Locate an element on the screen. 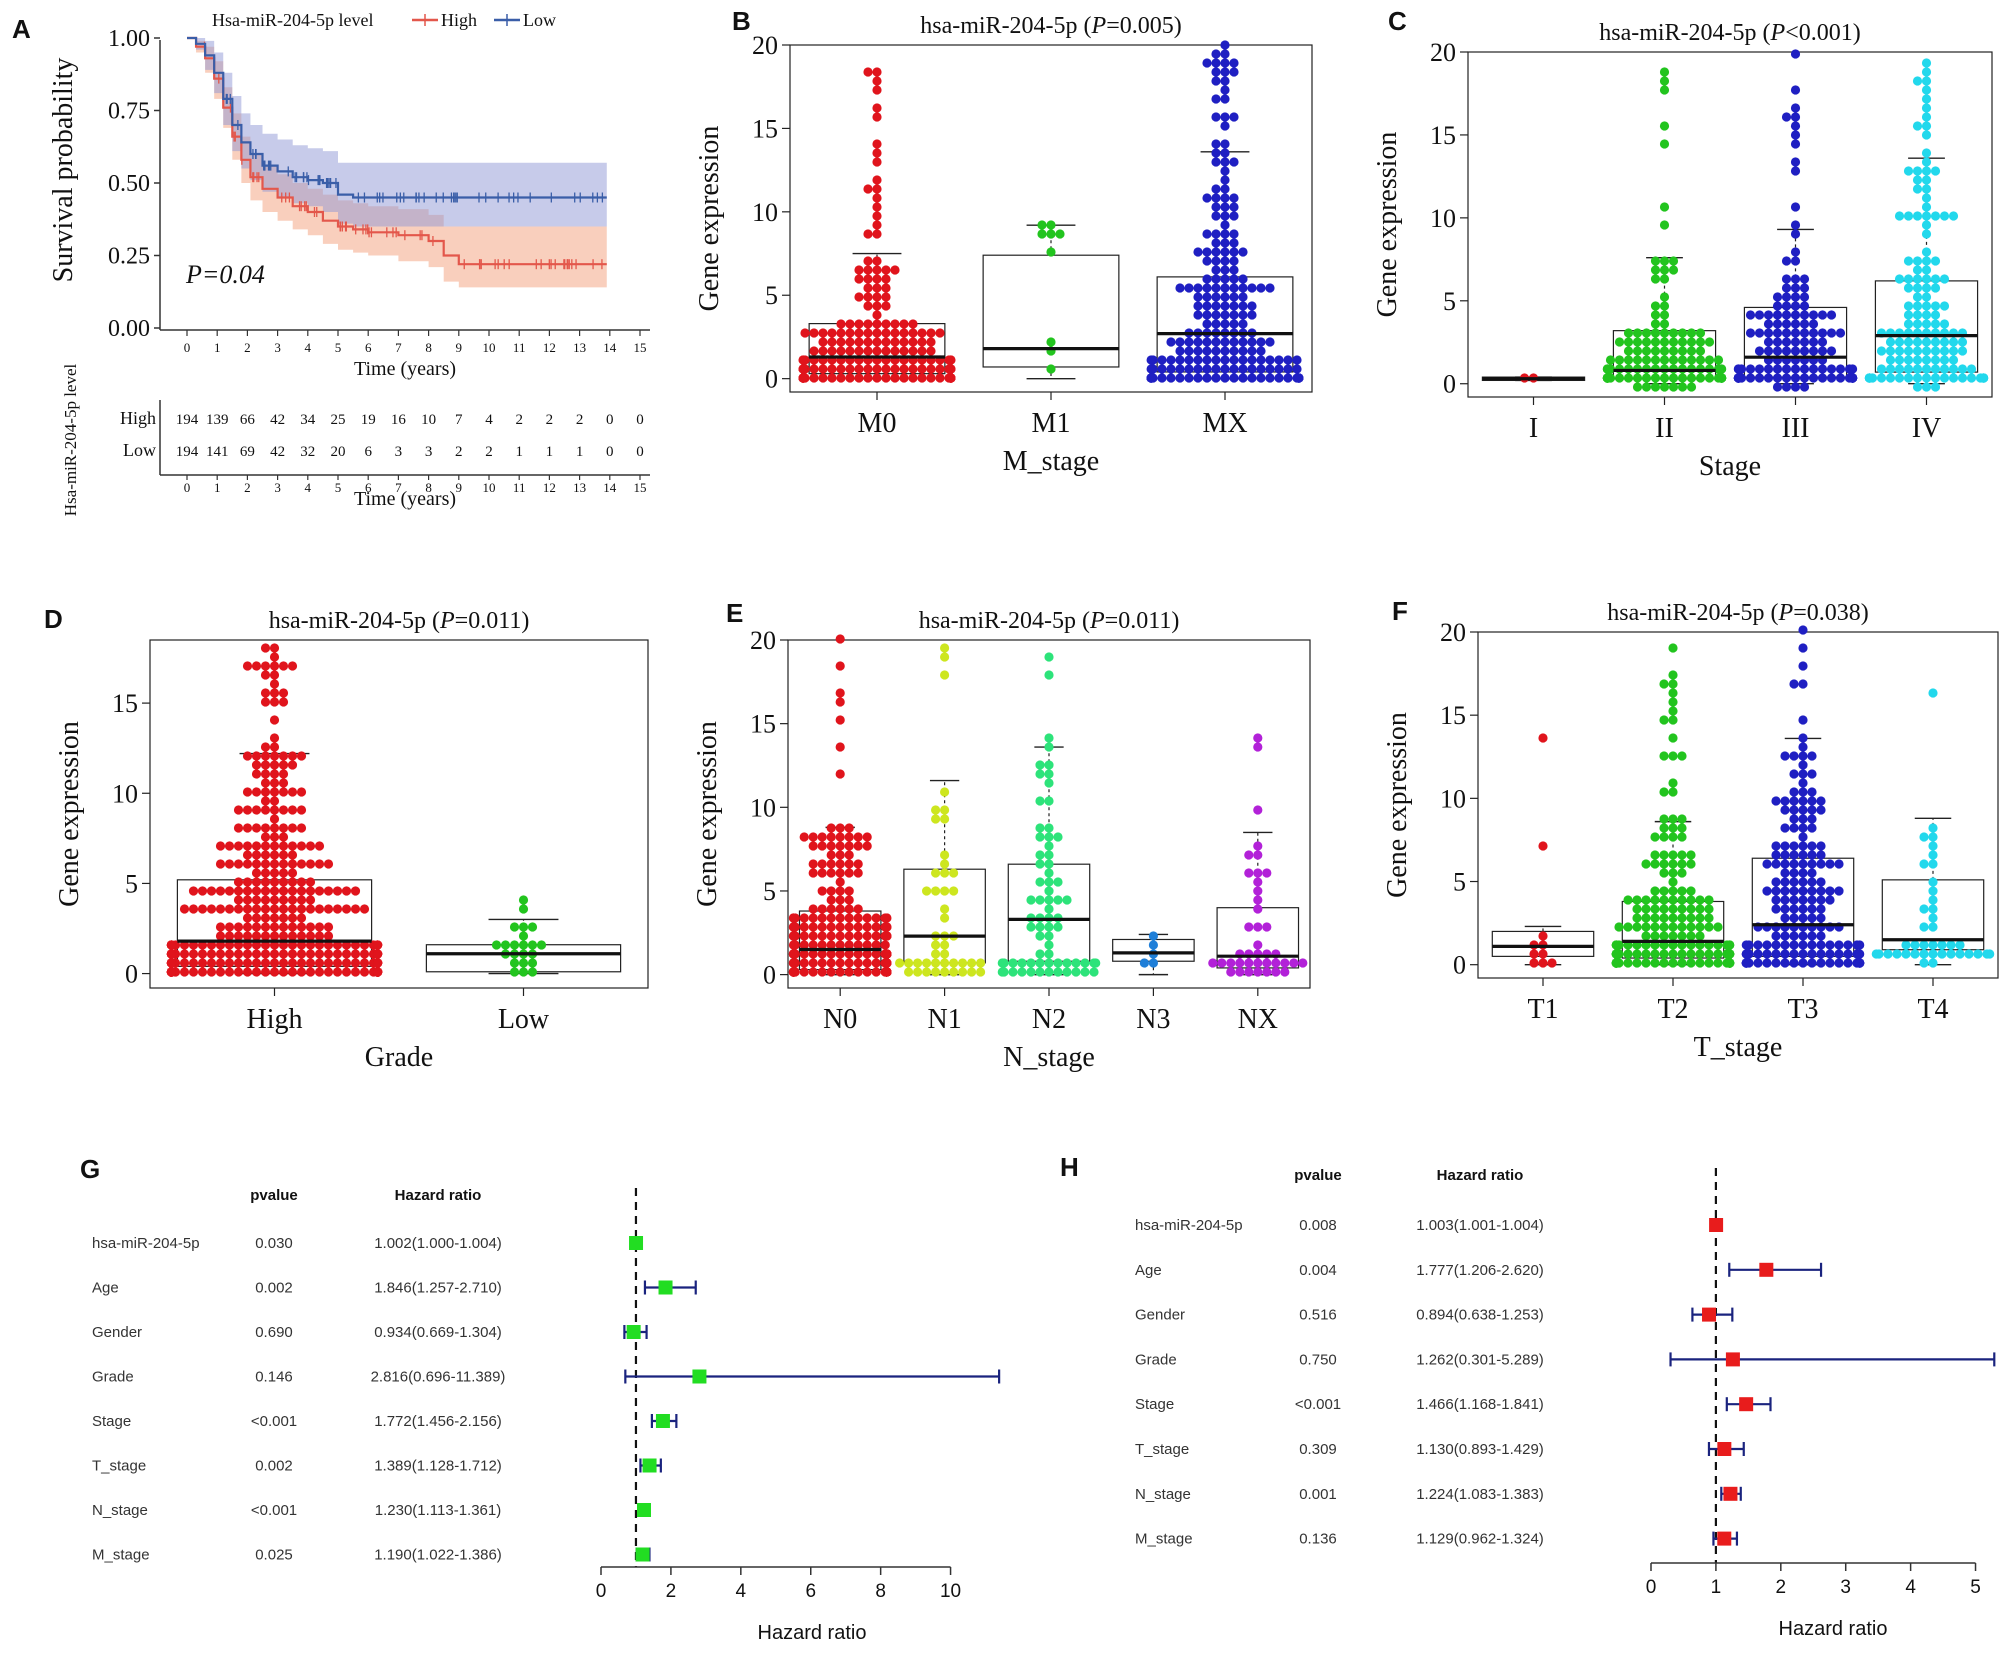 Image resolution: width=2016 pixels, height=1654 pixels. x-tick-label: High is located at coordinates (275, 1019).